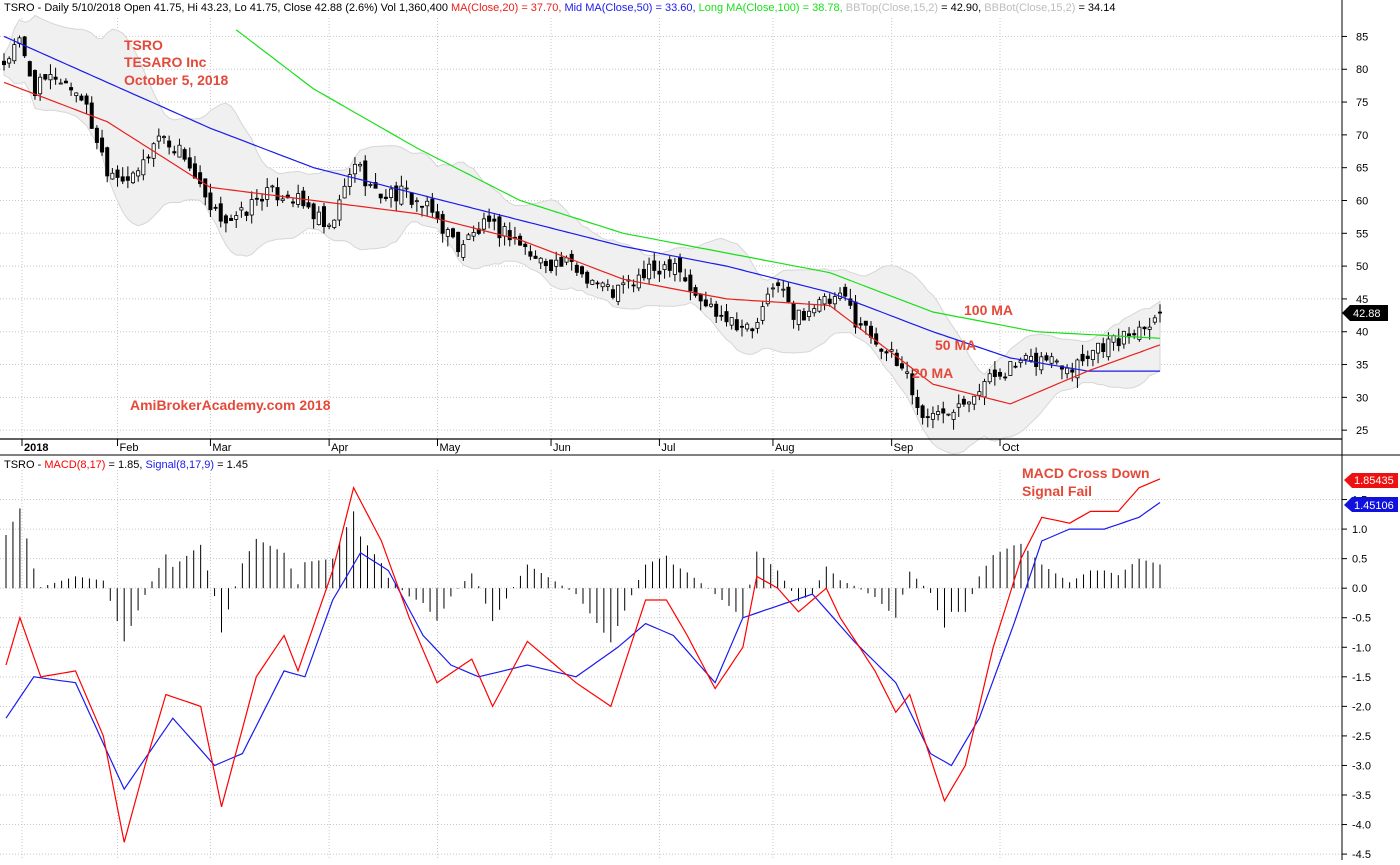 The image size is (1400, 865). I want to click on price-y-tick-label: 30, so click(1362, 398).